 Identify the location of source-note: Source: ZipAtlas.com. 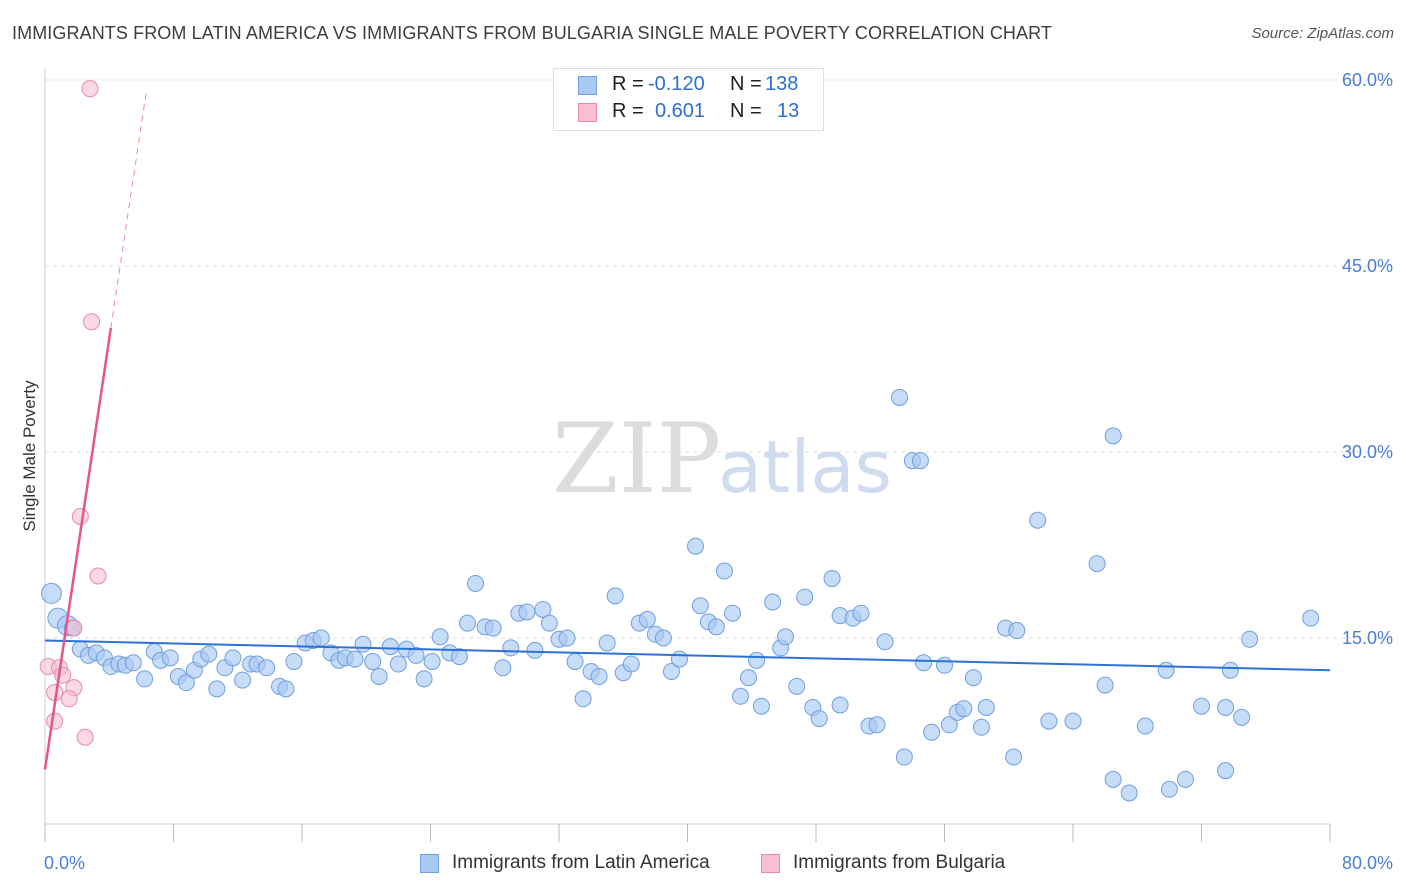
(1322, 33).